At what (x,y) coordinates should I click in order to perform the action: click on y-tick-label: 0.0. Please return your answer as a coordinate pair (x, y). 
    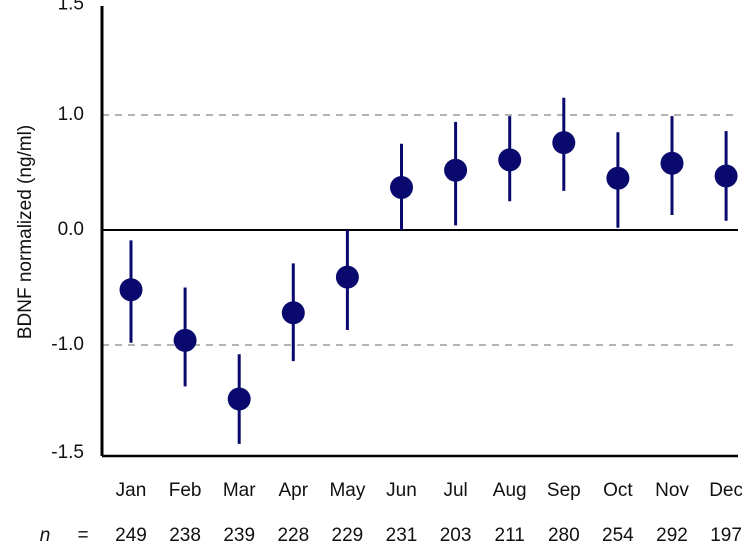
    Looking at the image, I should click on (71, 229).